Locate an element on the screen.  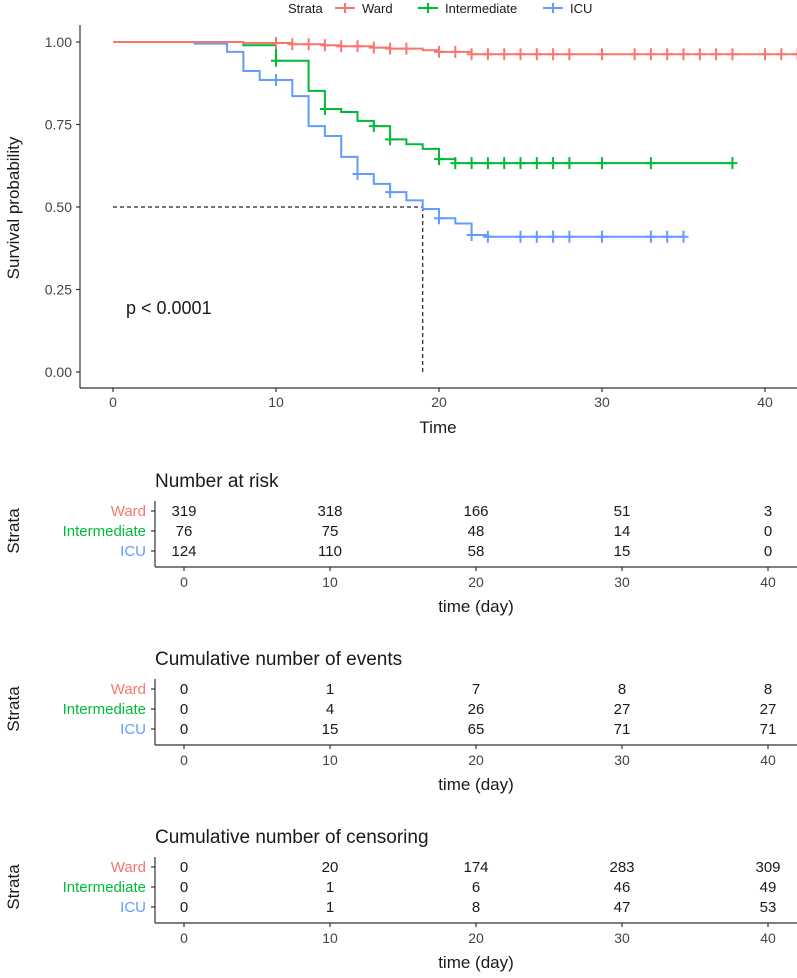
legend-entry-icu: ICU is located at coordinates (567, 8).